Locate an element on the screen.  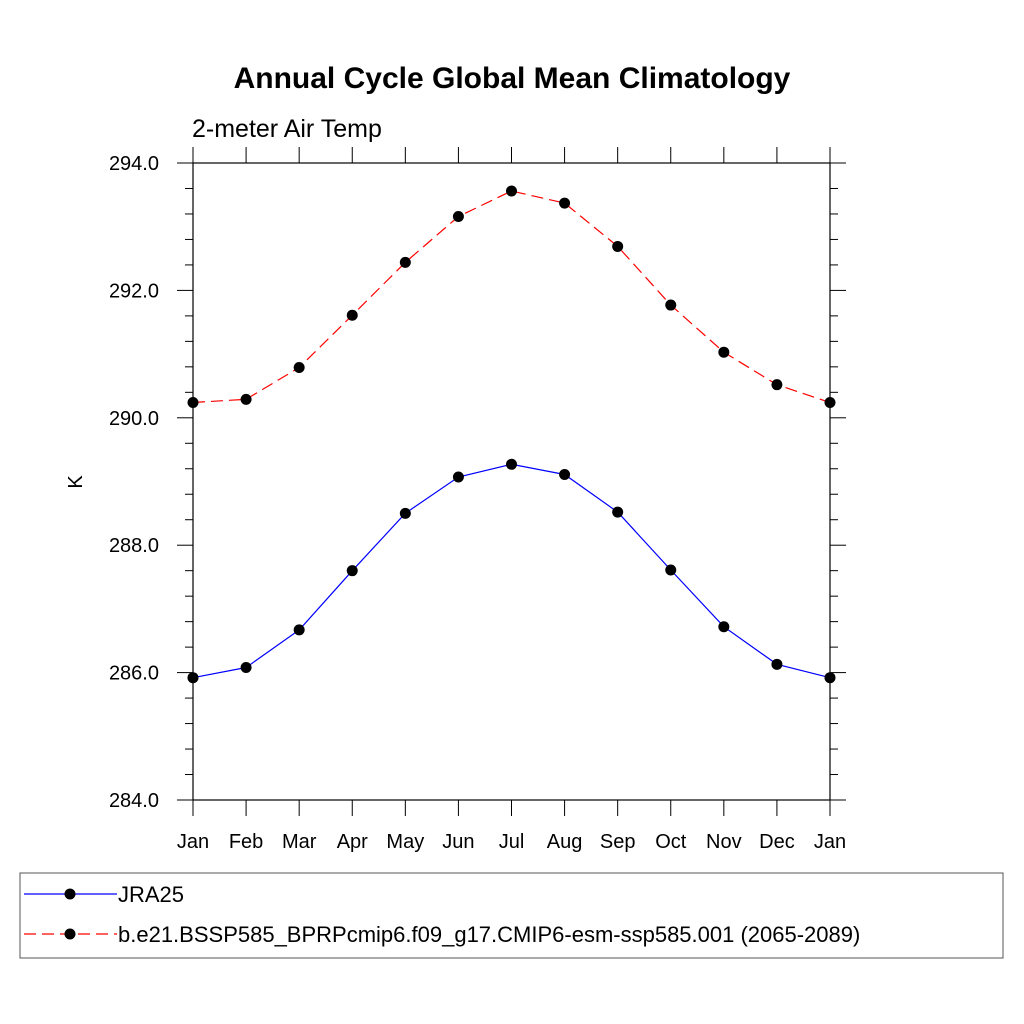
x-tick-label: Sep is located at coordinates (618, 842).